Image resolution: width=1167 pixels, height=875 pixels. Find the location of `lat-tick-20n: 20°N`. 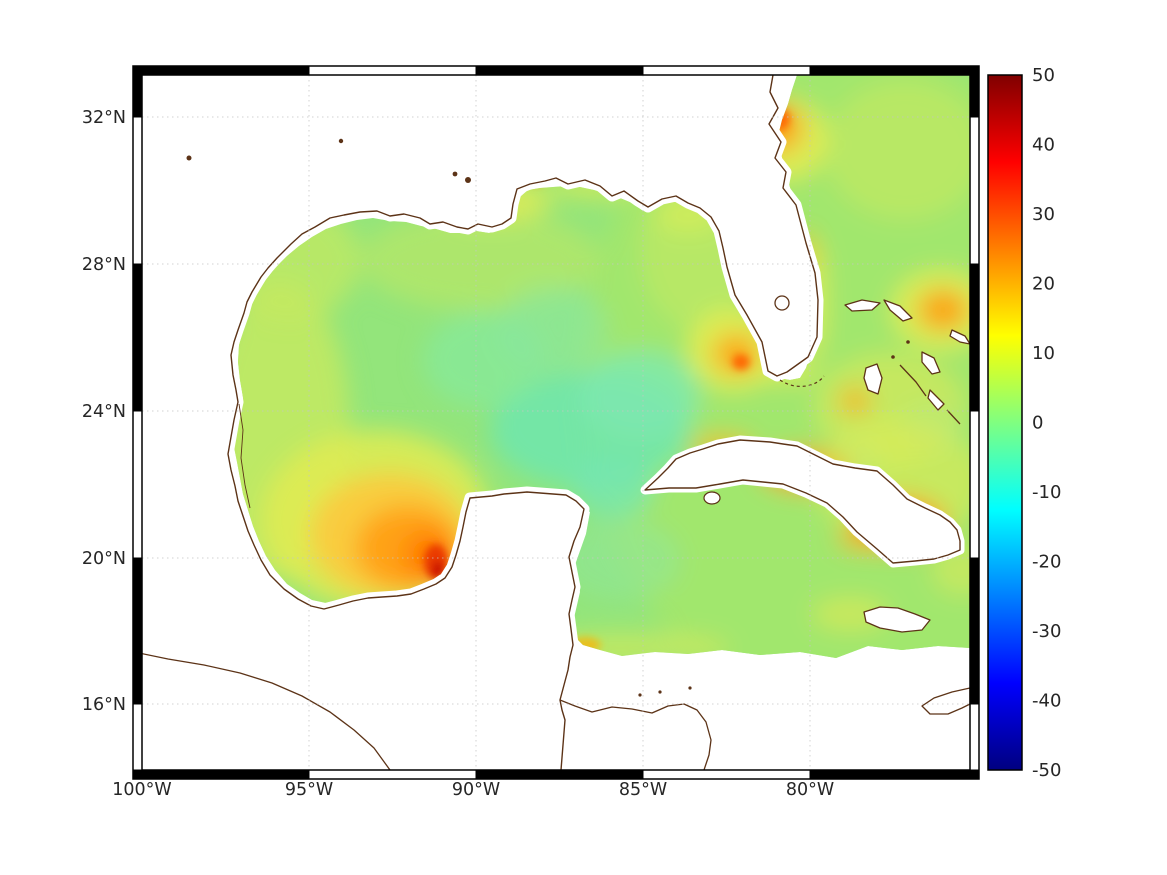

lat-tick-20n: 20°N is located at coordinates (104, 559).